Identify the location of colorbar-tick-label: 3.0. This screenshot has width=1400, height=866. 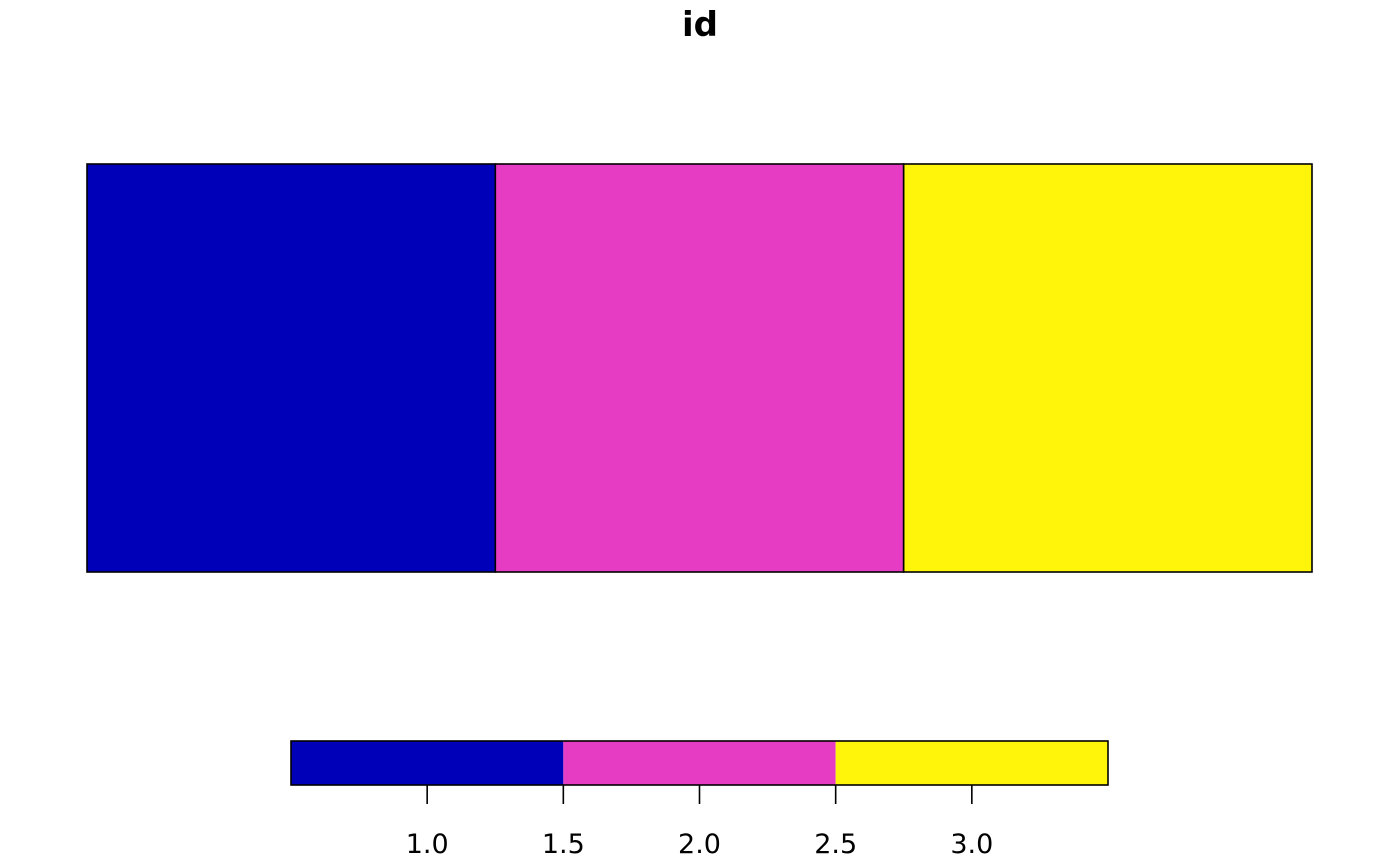
(971, 844).